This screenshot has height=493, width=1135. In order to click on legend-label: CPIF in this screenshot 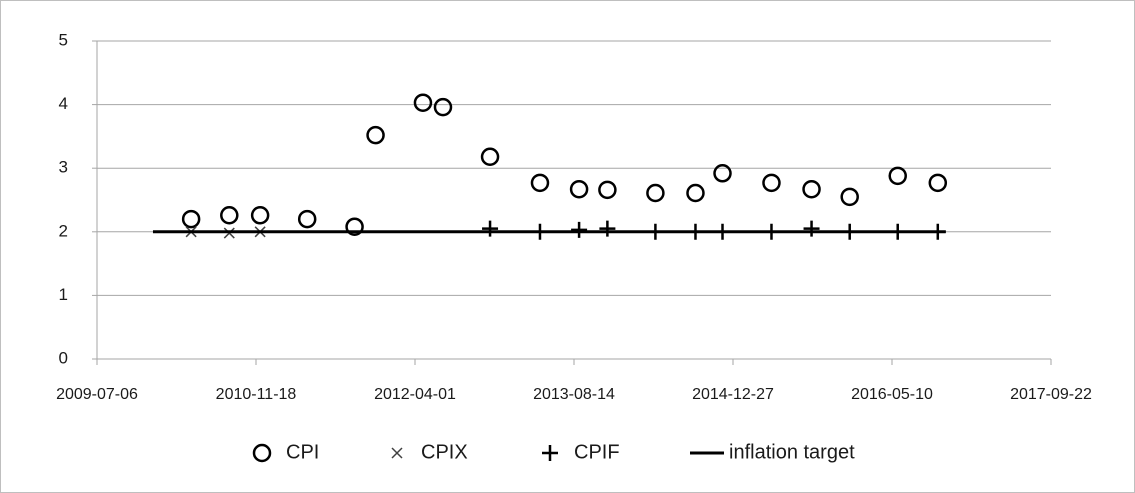, I will do `click(597, 452)`.